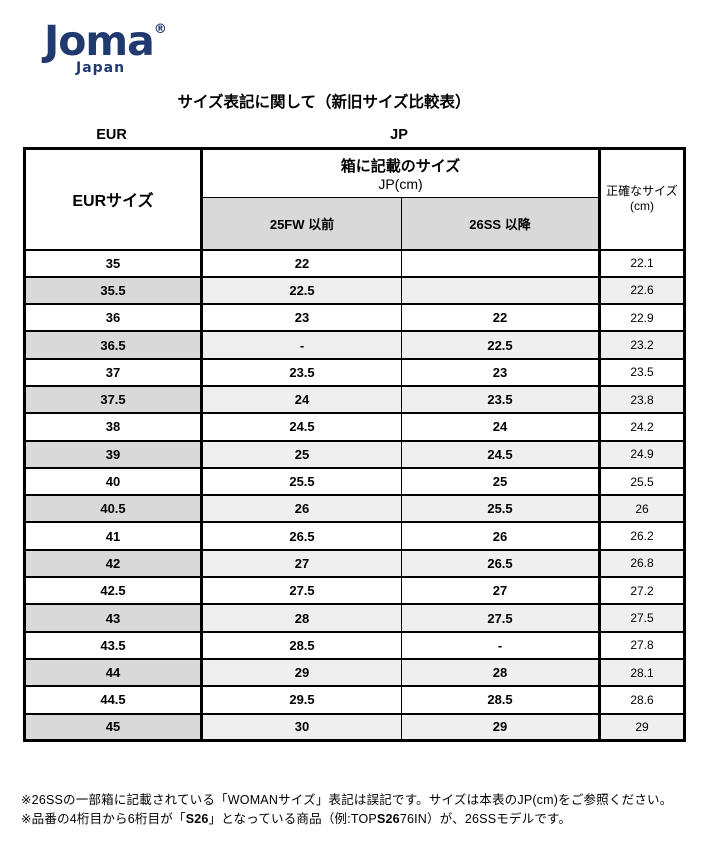 The image size is (707, 853). Describe the element at coordinates (301, 509) in the screenshot. I see `cell-25fw-size: 26` at that location.